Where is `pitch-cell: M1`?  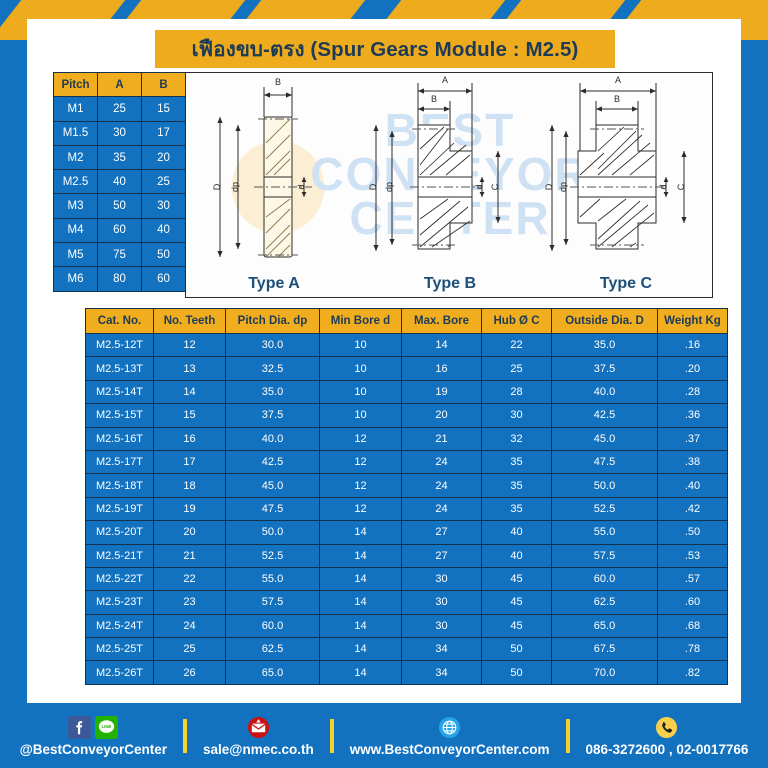 pitch-cell: M1 is located at coordinates (75, 109).